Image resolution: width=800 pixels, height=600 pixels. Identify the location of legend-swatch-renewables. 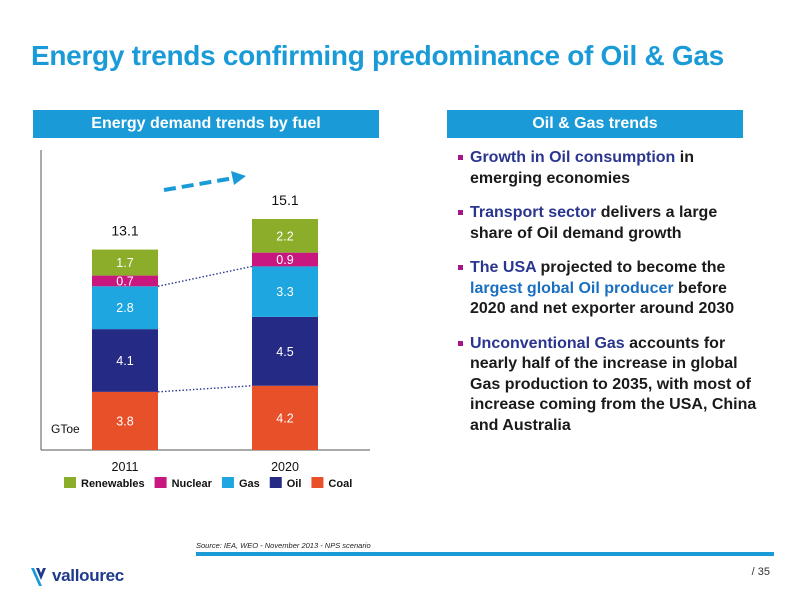
(70, 482).